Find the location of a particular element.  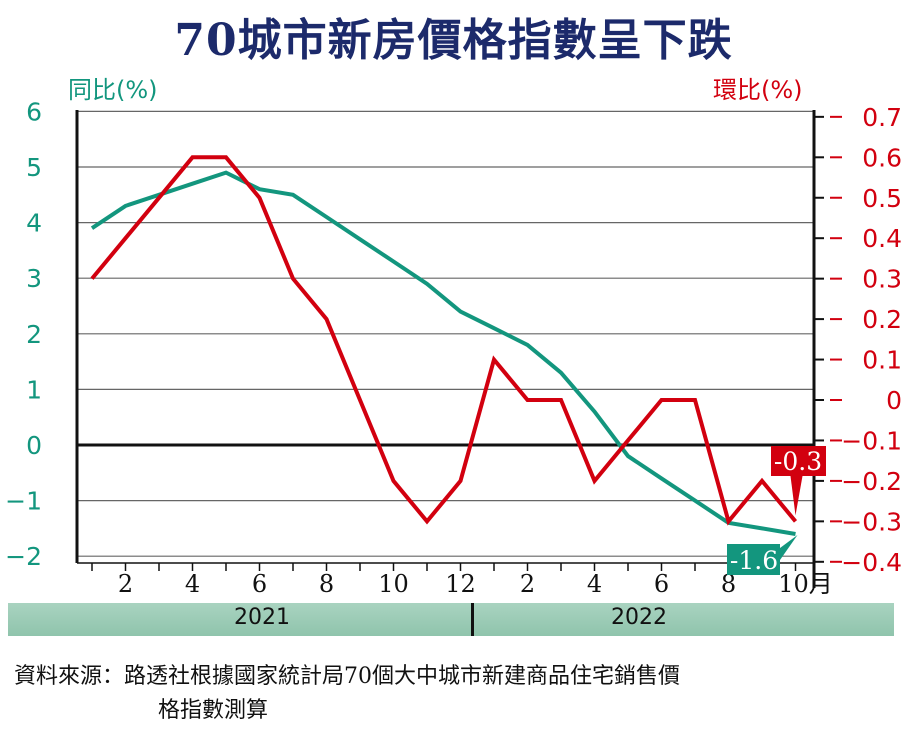

left-tick-label: 0 is located at coordinates (34, 445).